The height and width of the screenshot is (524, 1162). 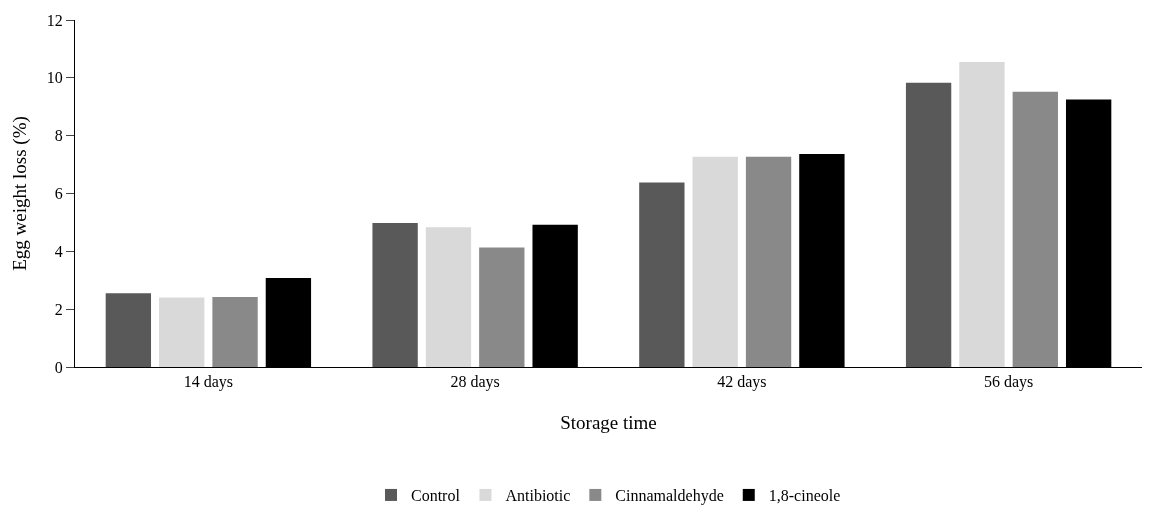 What do you see at coordinates (538, 496) in the screenshot?
I see `legend-label: Antibiotic` at bounding box center [538, 496].